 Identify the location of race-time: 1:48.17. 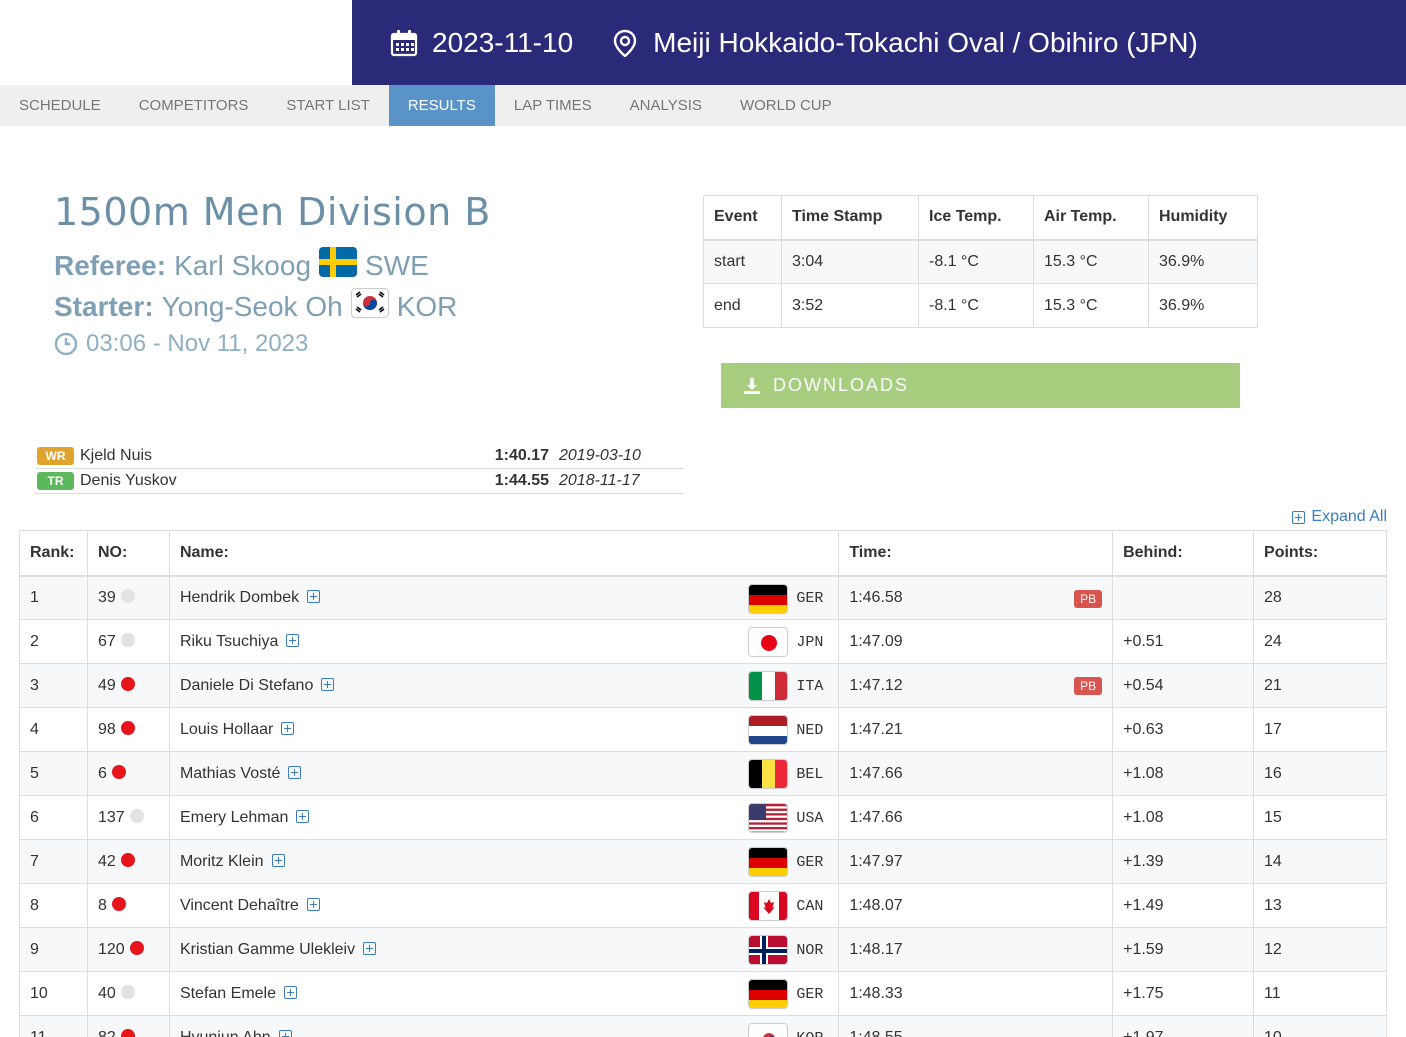
(876, 949).